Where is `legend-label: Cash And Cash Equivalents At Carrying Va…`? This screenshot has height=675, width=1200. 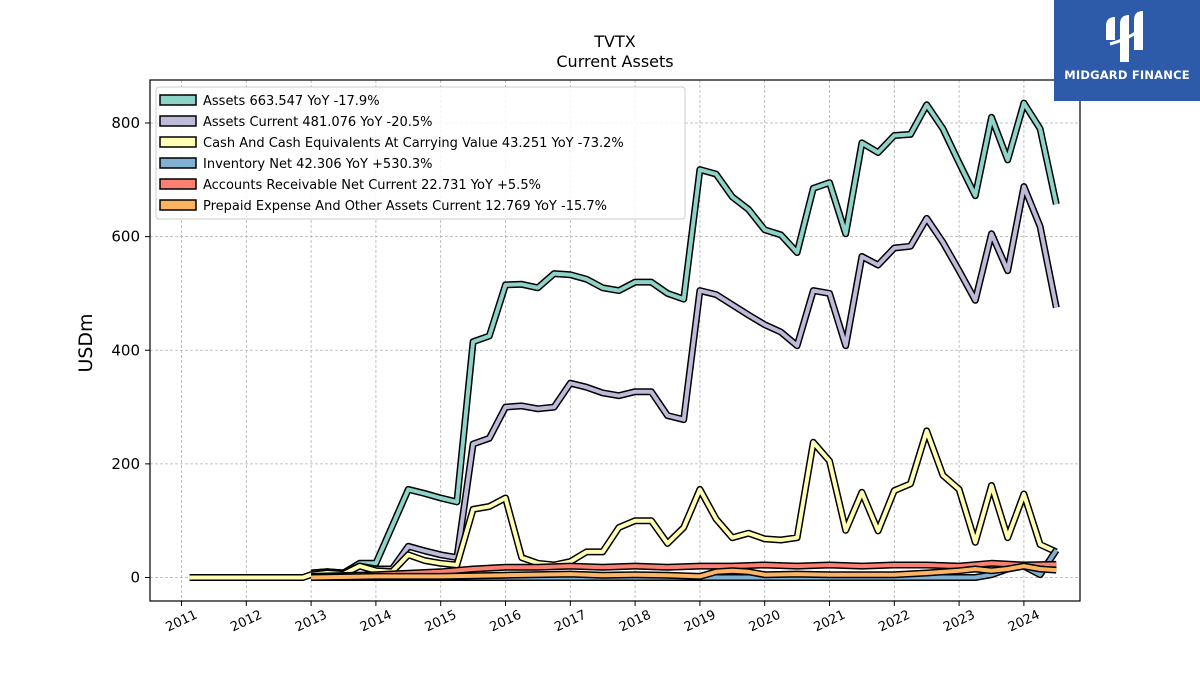 legend-label: Cash And Cash Equivalents At Carrying Va… is located at coordinates (413, 143).